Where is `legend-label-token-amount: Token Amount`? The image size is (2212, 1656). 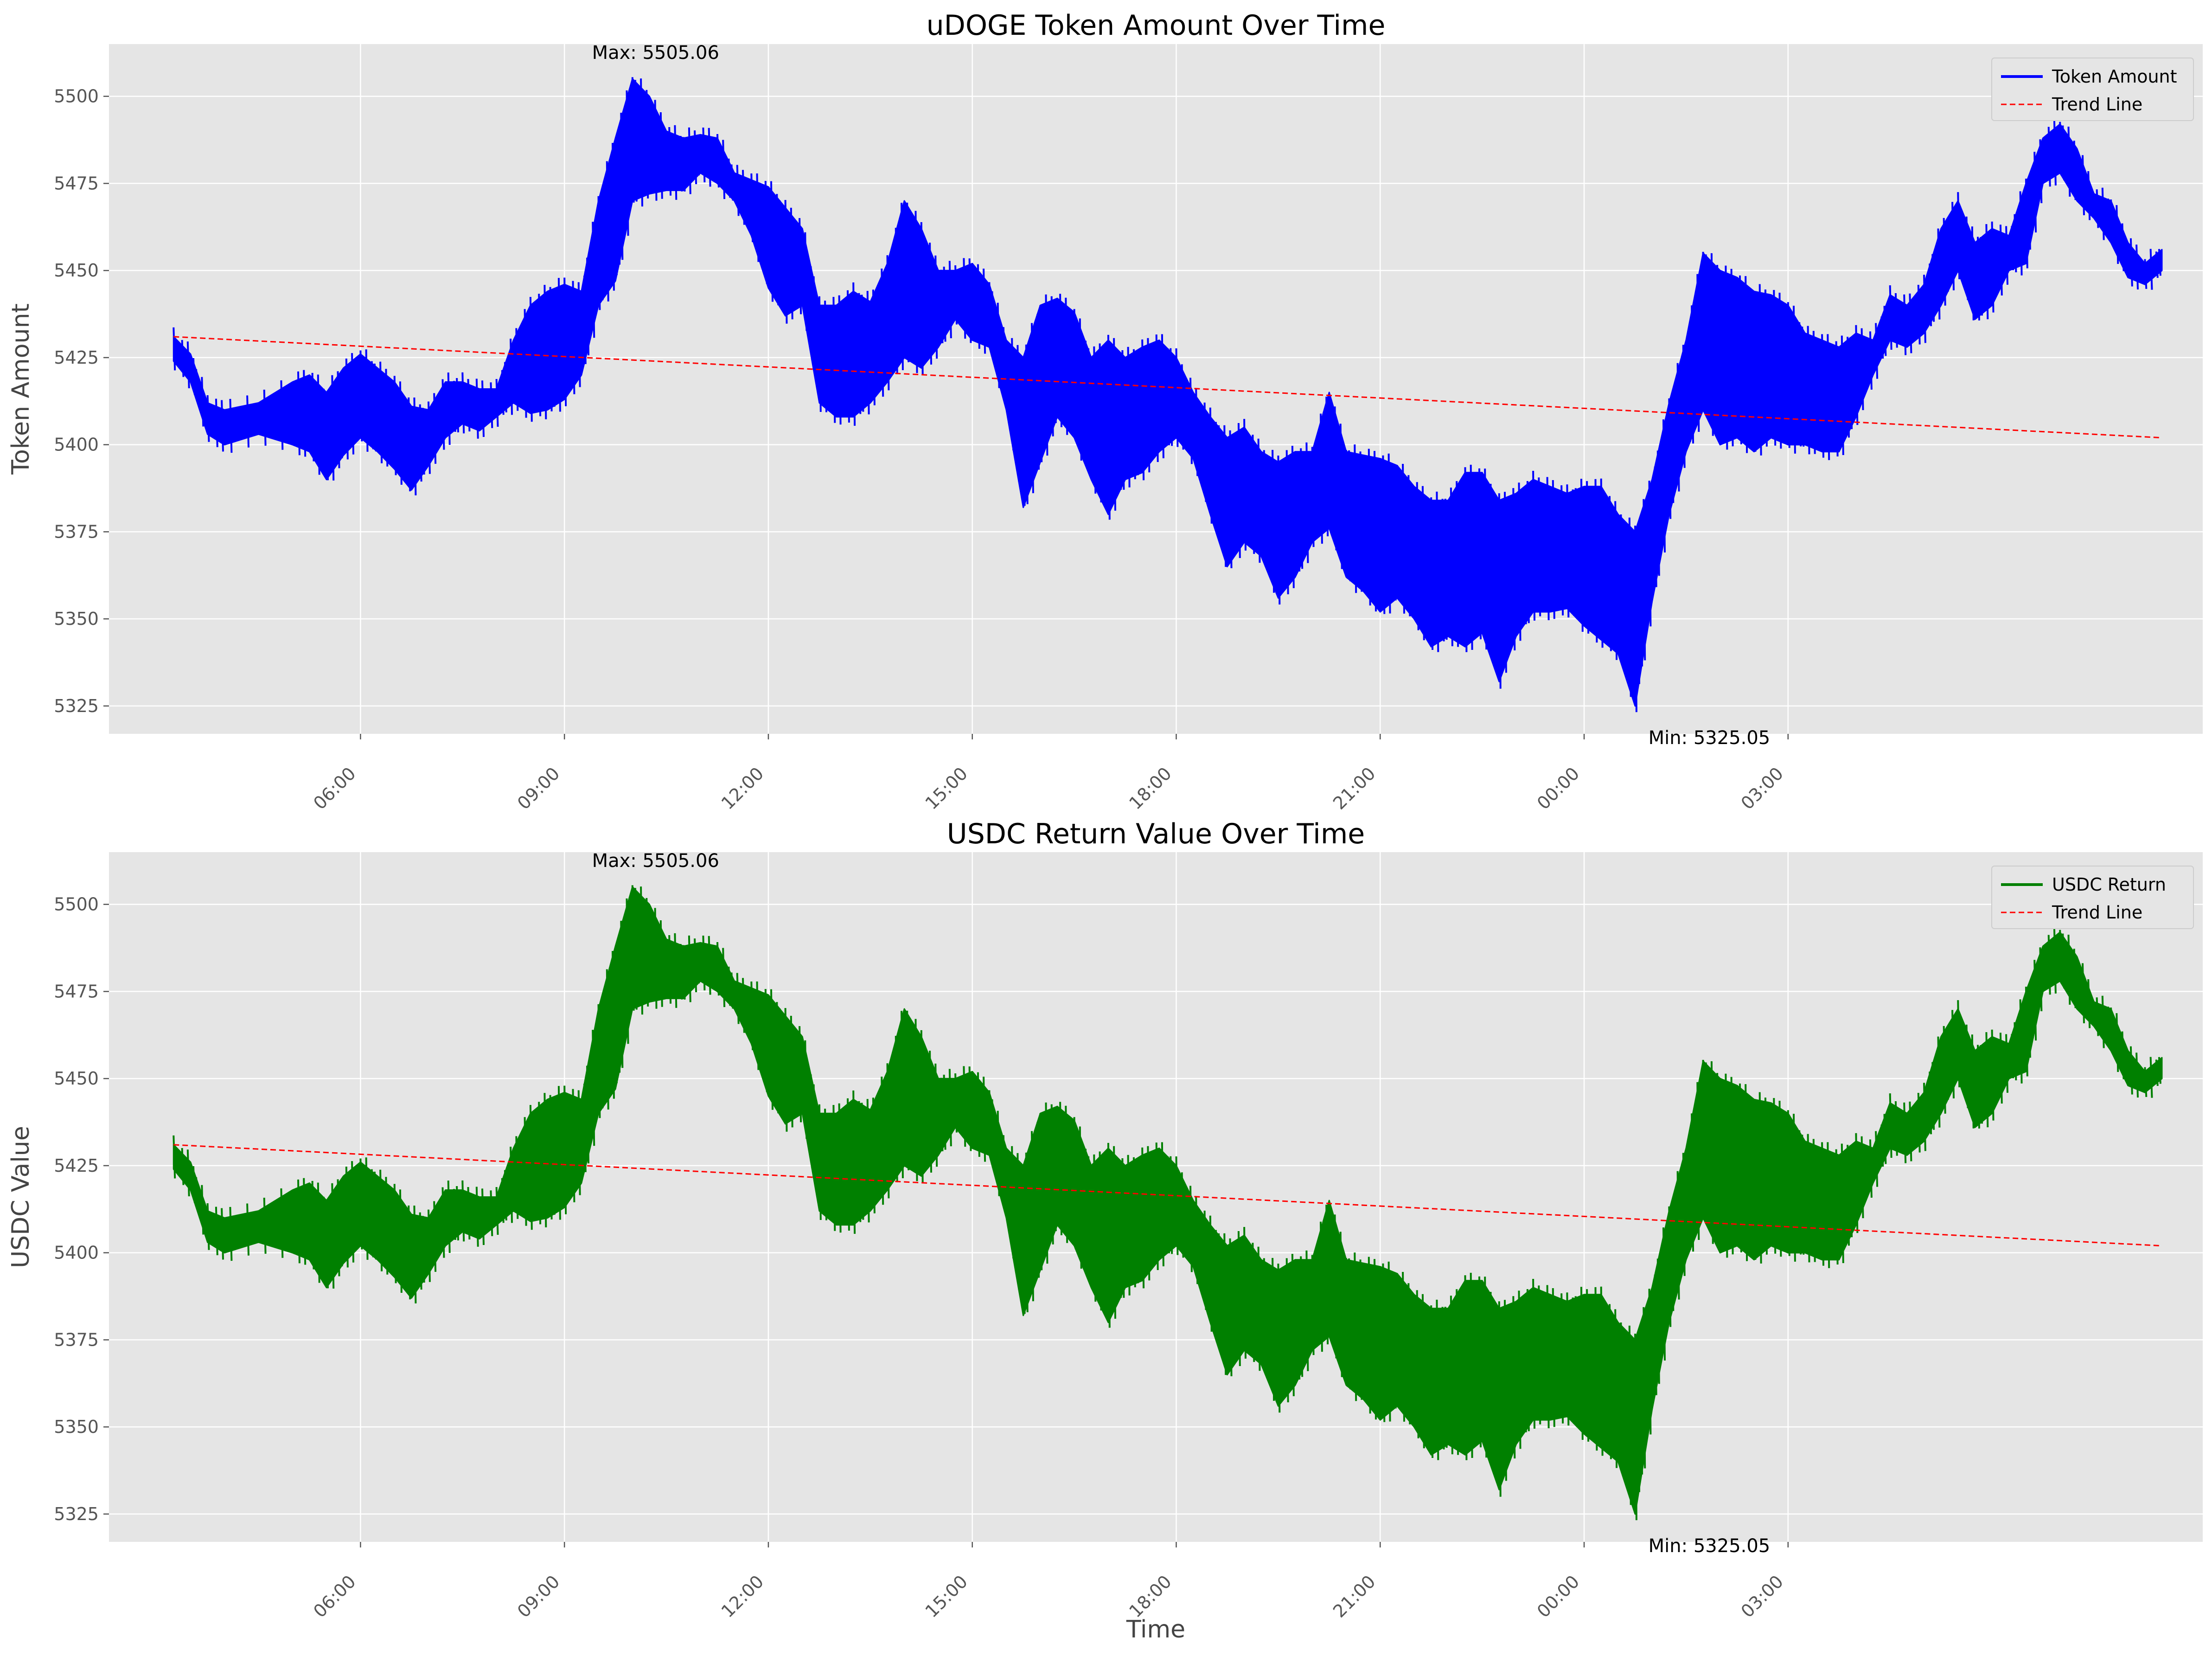 legend-label-token-amount: Token Amount is located at coordinates (2114, 76).